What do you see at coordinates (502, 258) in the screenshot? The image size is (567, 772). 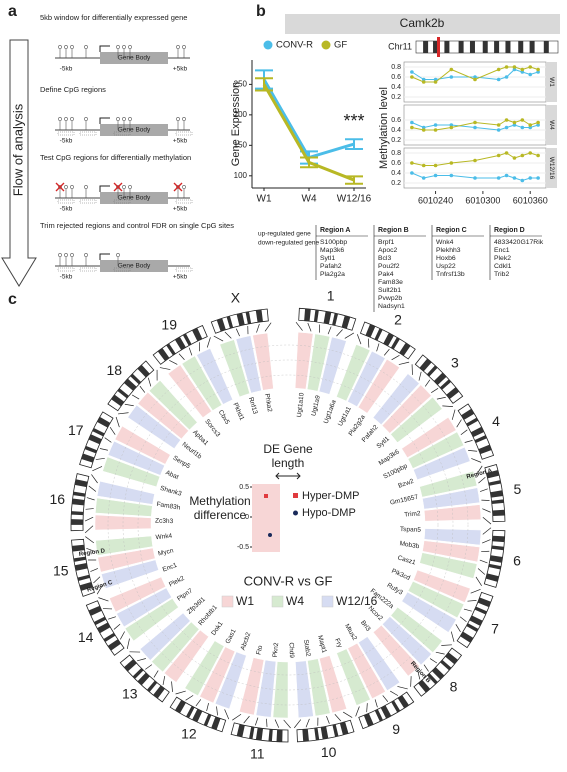 I see `gene-name: Plek2` at bounding box center [502, 258].